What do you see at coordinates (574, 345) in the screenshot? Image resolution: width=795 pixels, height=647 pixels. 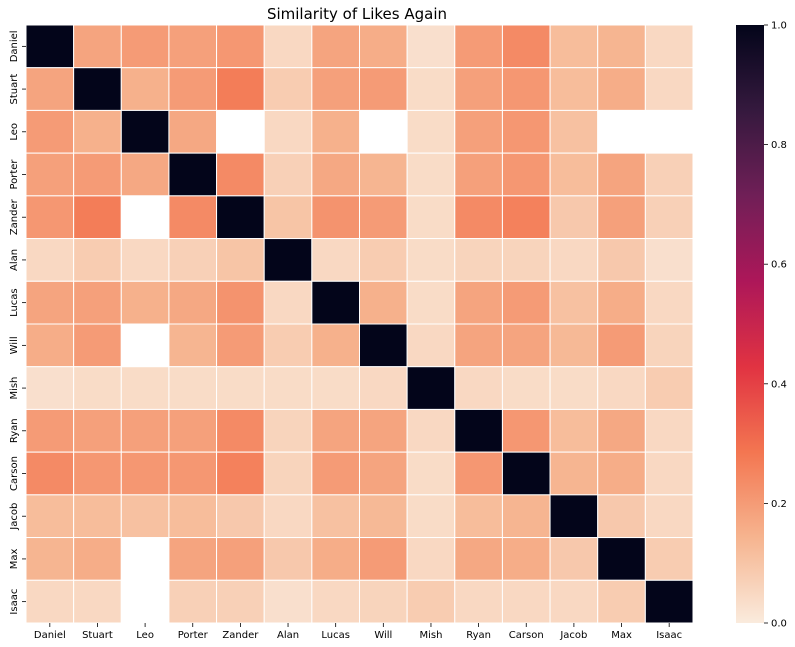 I see `heatmap-cell-will-jacob` at bounding box center [574, 345].